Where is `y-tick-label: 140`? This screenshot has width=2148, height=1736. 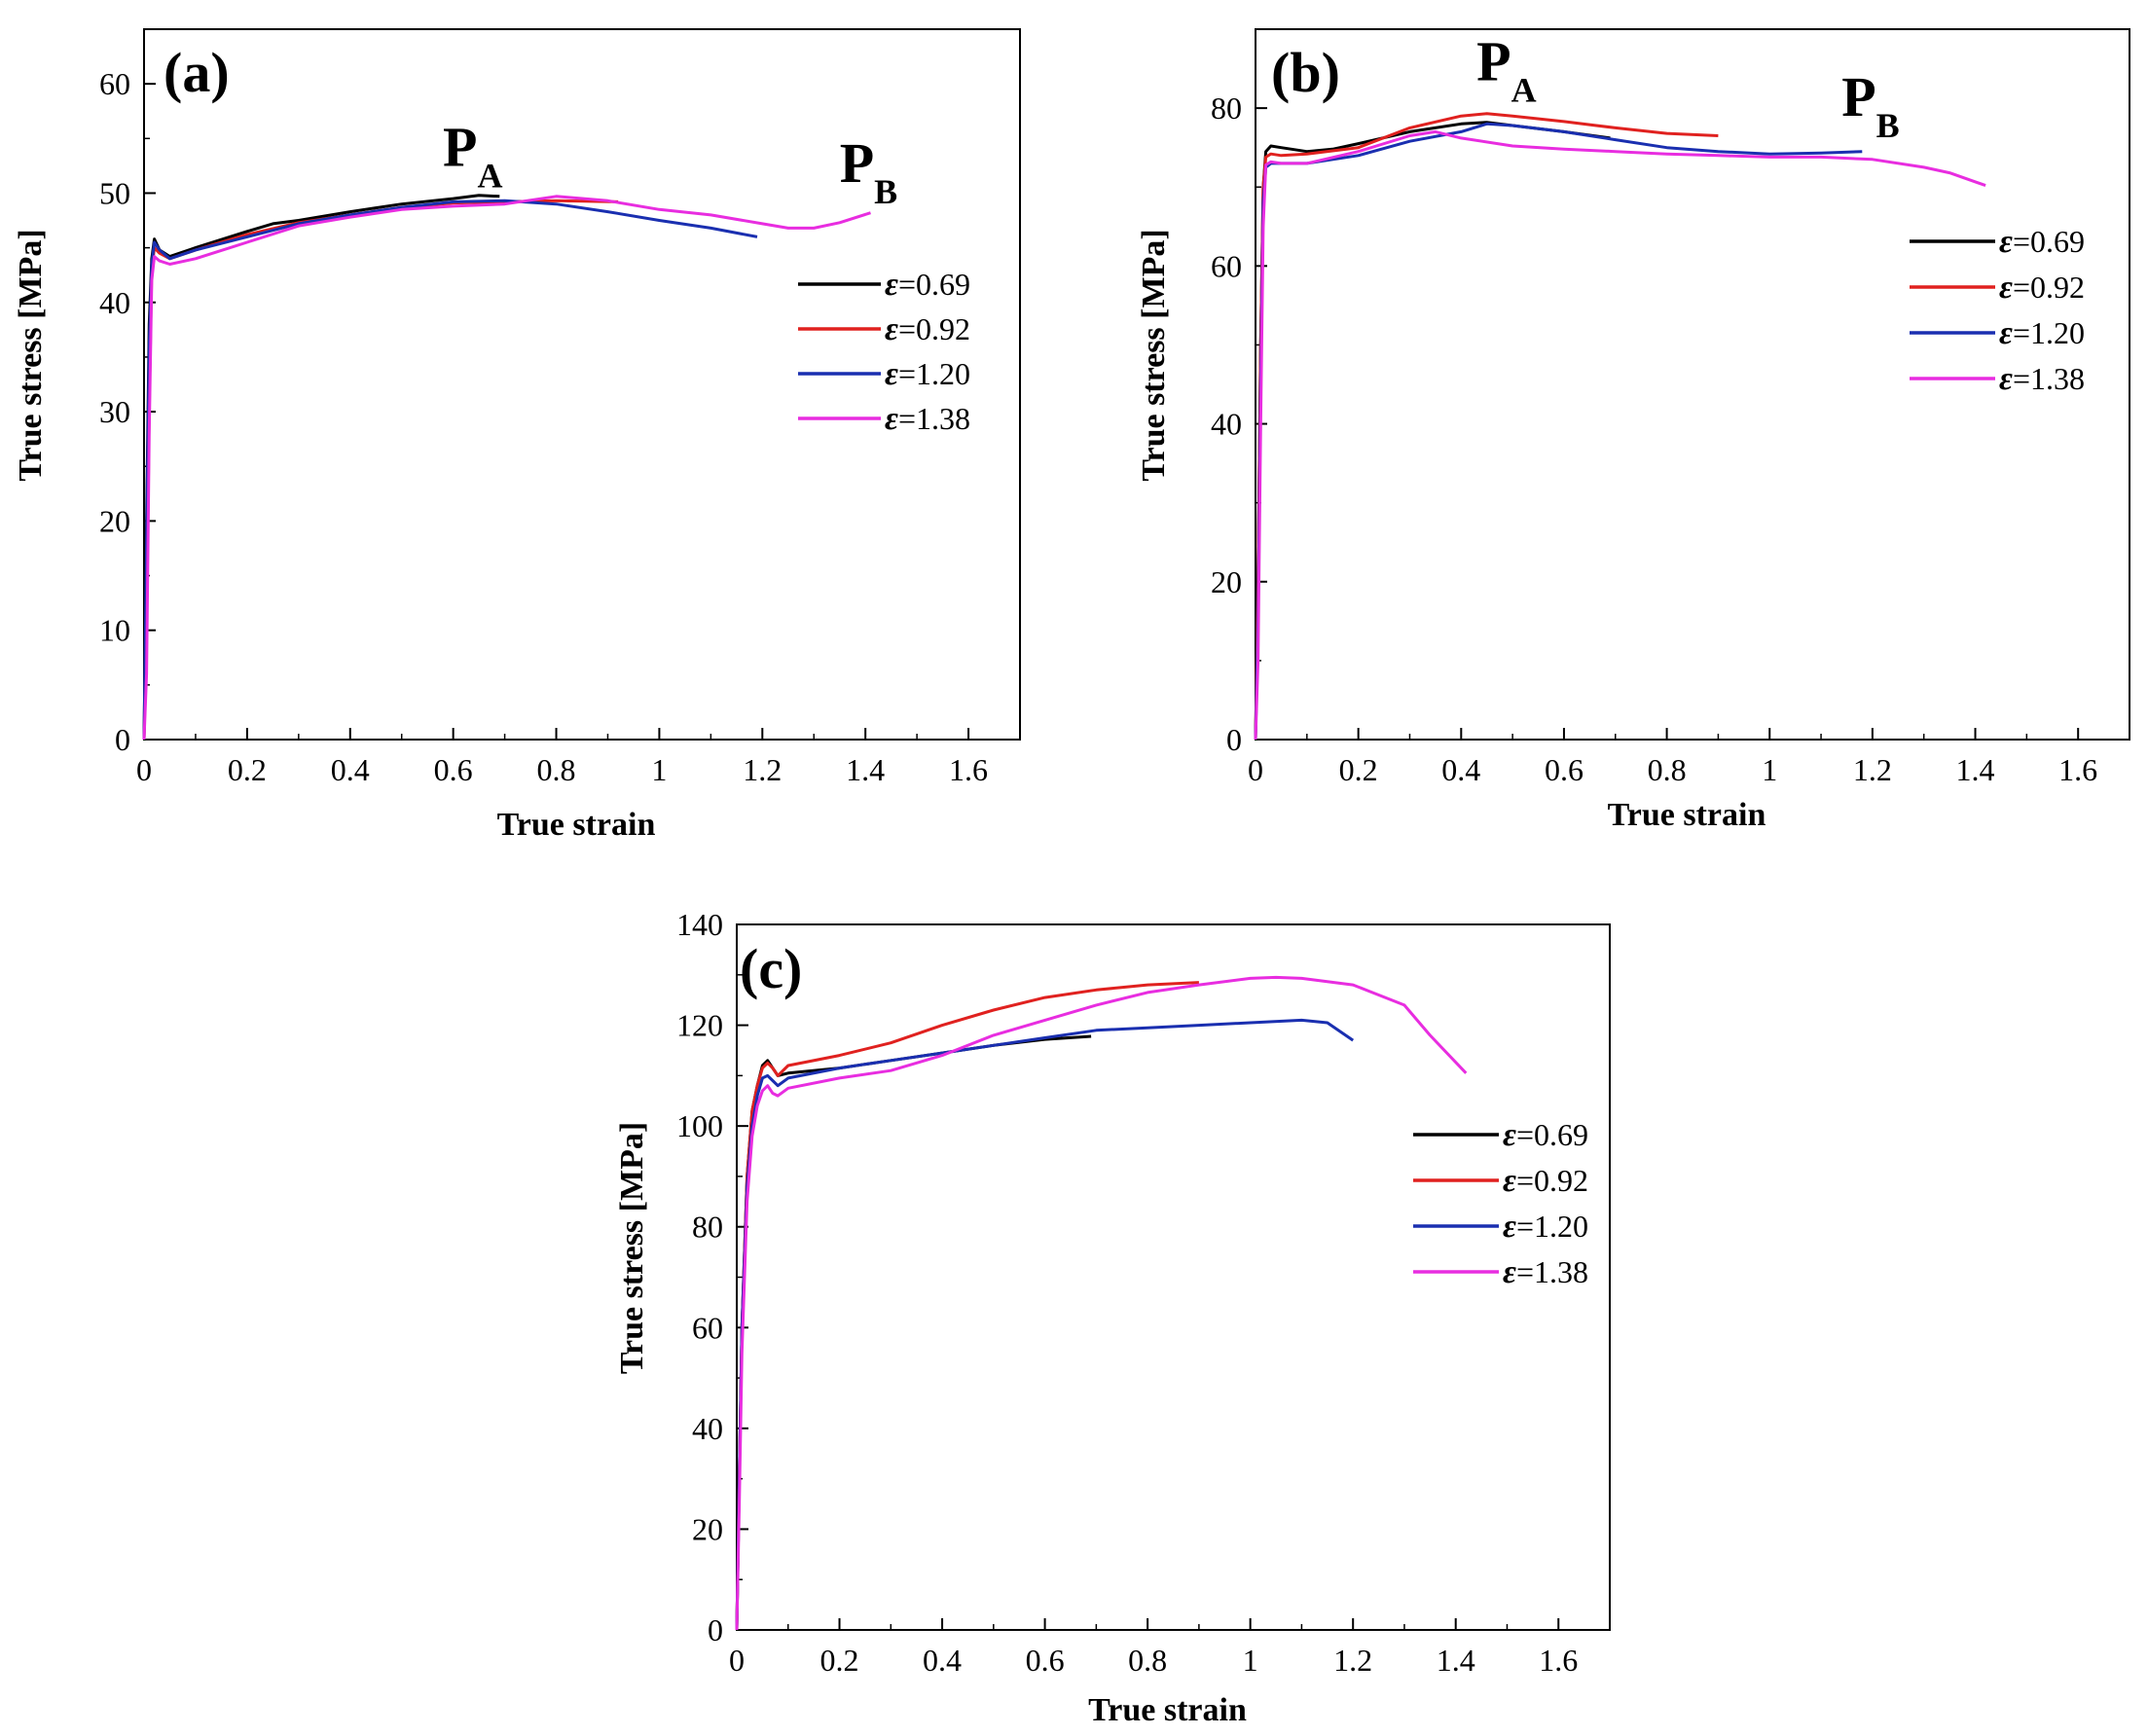
y-tick-label: 140 is located at coordinates (699, 925).